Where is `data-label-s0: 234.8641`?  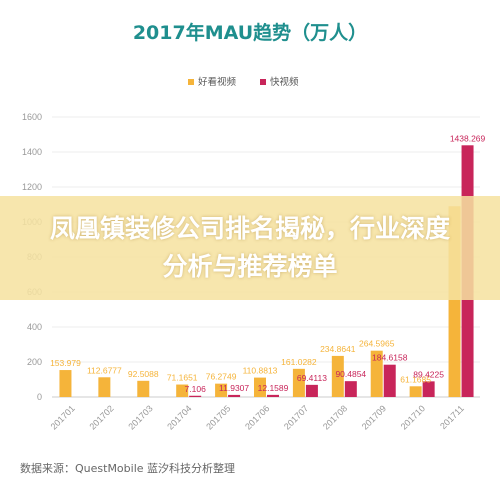 data-label-s0: 234.8641 is located at coordinates (338, 349).